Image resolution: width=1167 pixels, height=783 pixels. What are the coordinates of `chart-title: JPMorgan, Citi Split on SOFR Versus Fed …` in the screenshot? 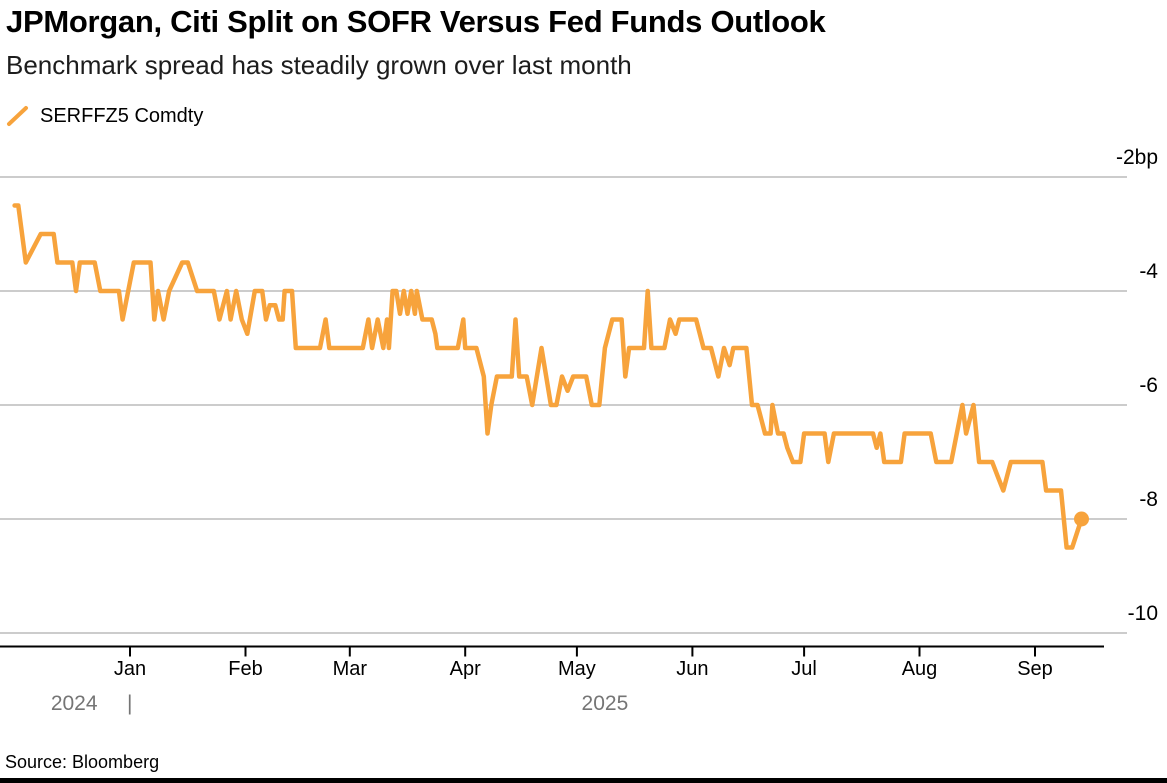 It's located at (416, 21).